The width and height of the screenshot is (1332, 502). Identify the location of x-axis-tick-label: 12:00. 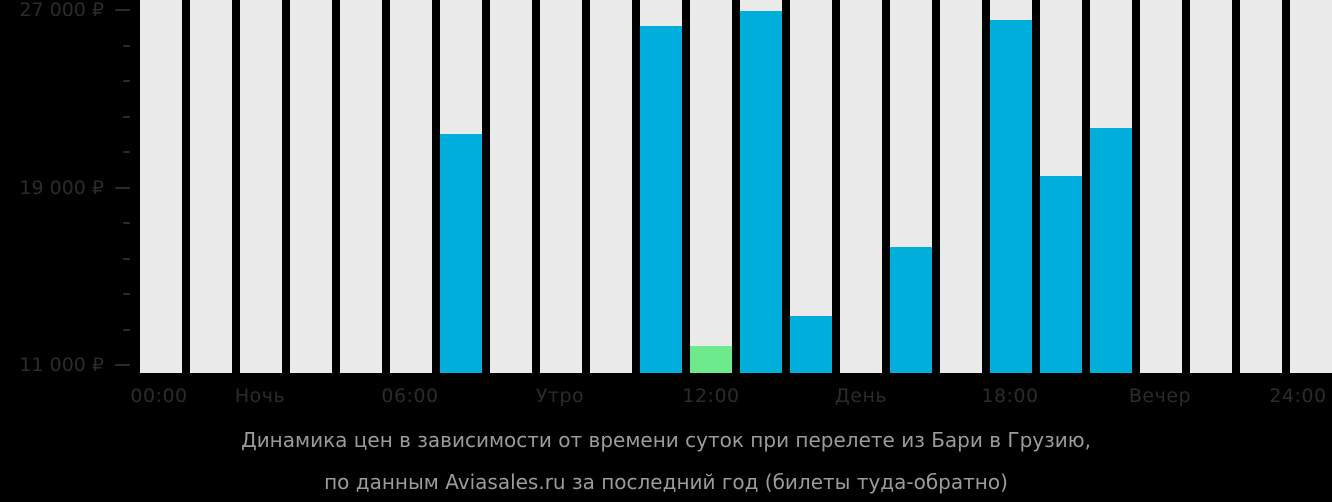
(711, 396).